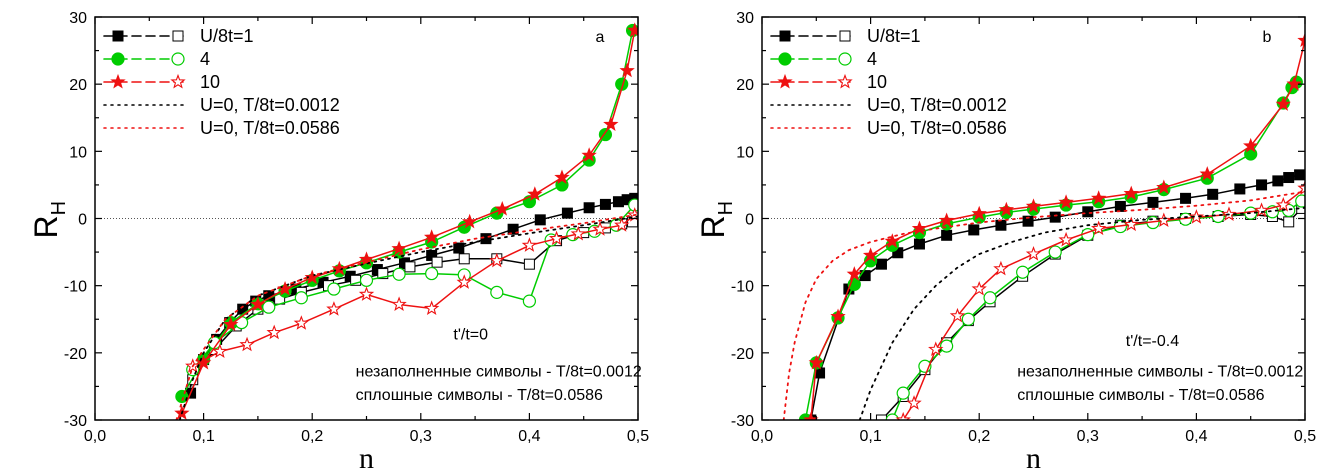  I want to click on x-tick-label: 0,3, so click(421, 436).